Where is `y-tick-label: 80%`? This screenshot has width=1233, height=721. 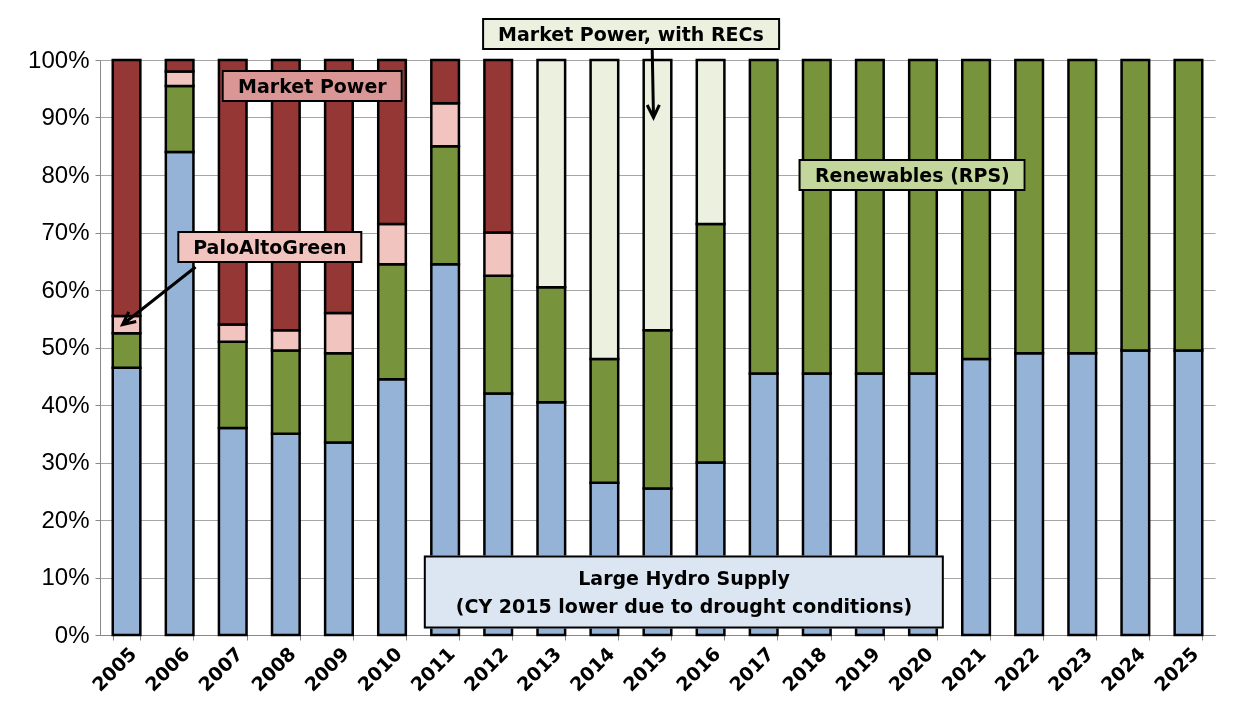 y-tick-label: 80% is located at coordinates (65, 174).